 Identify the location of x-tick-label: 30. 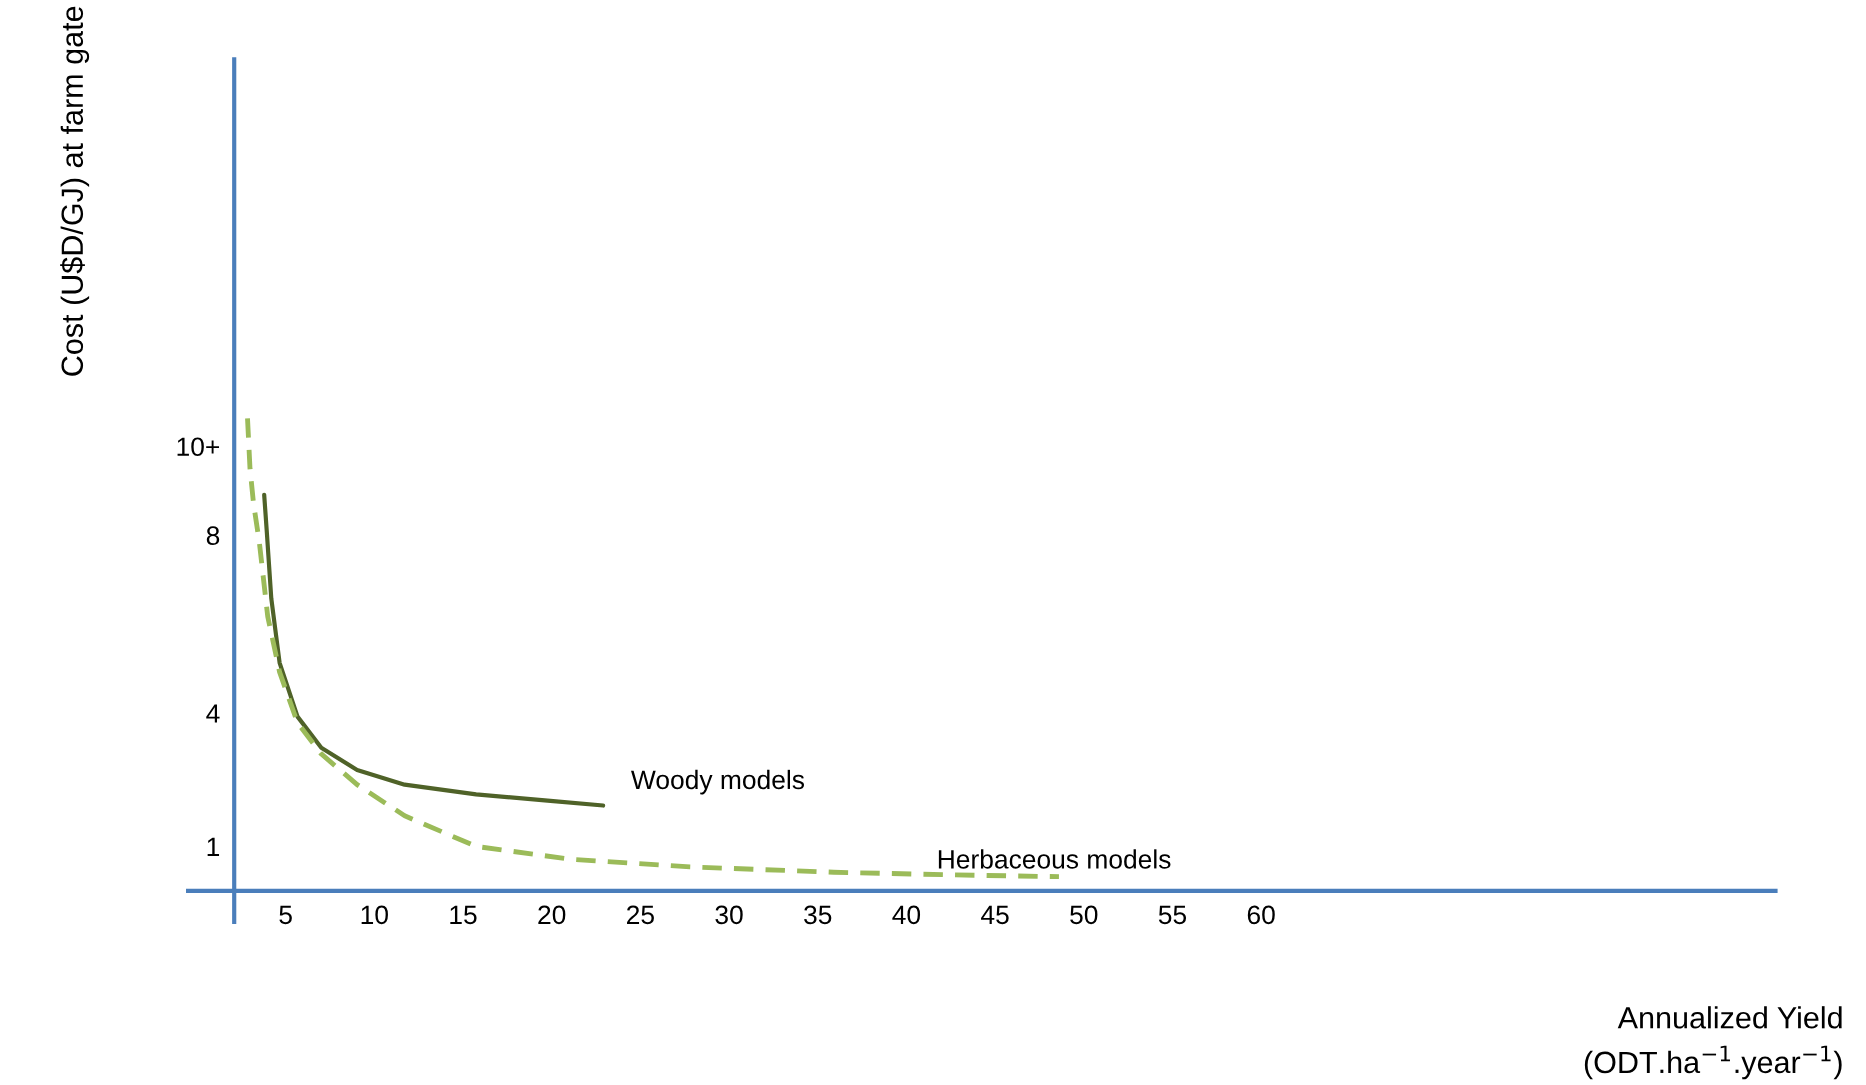
(729, 915).